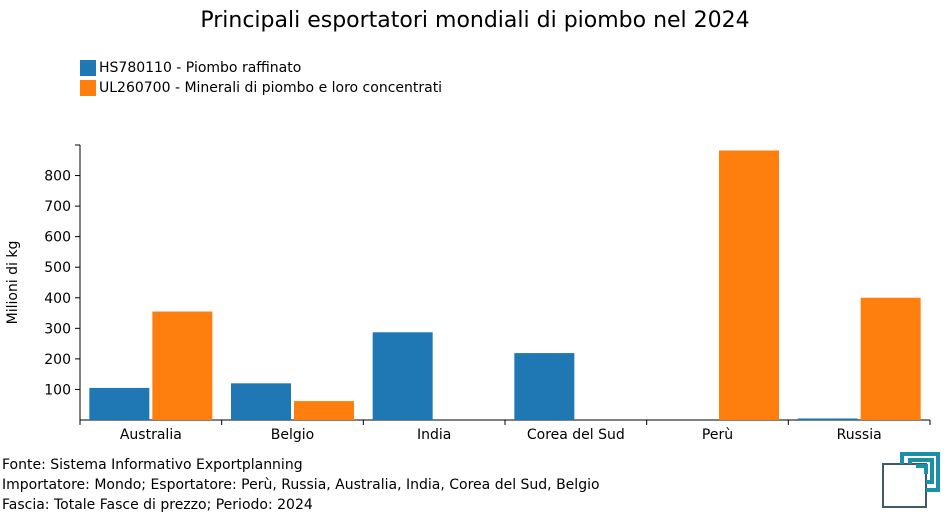 The height and width of the screenshot is (520, 950). What do you see at coordinates (88, 68) in the screenshot?
I see `legend-swatch-refined-lead` at bounding box center [88, 68].